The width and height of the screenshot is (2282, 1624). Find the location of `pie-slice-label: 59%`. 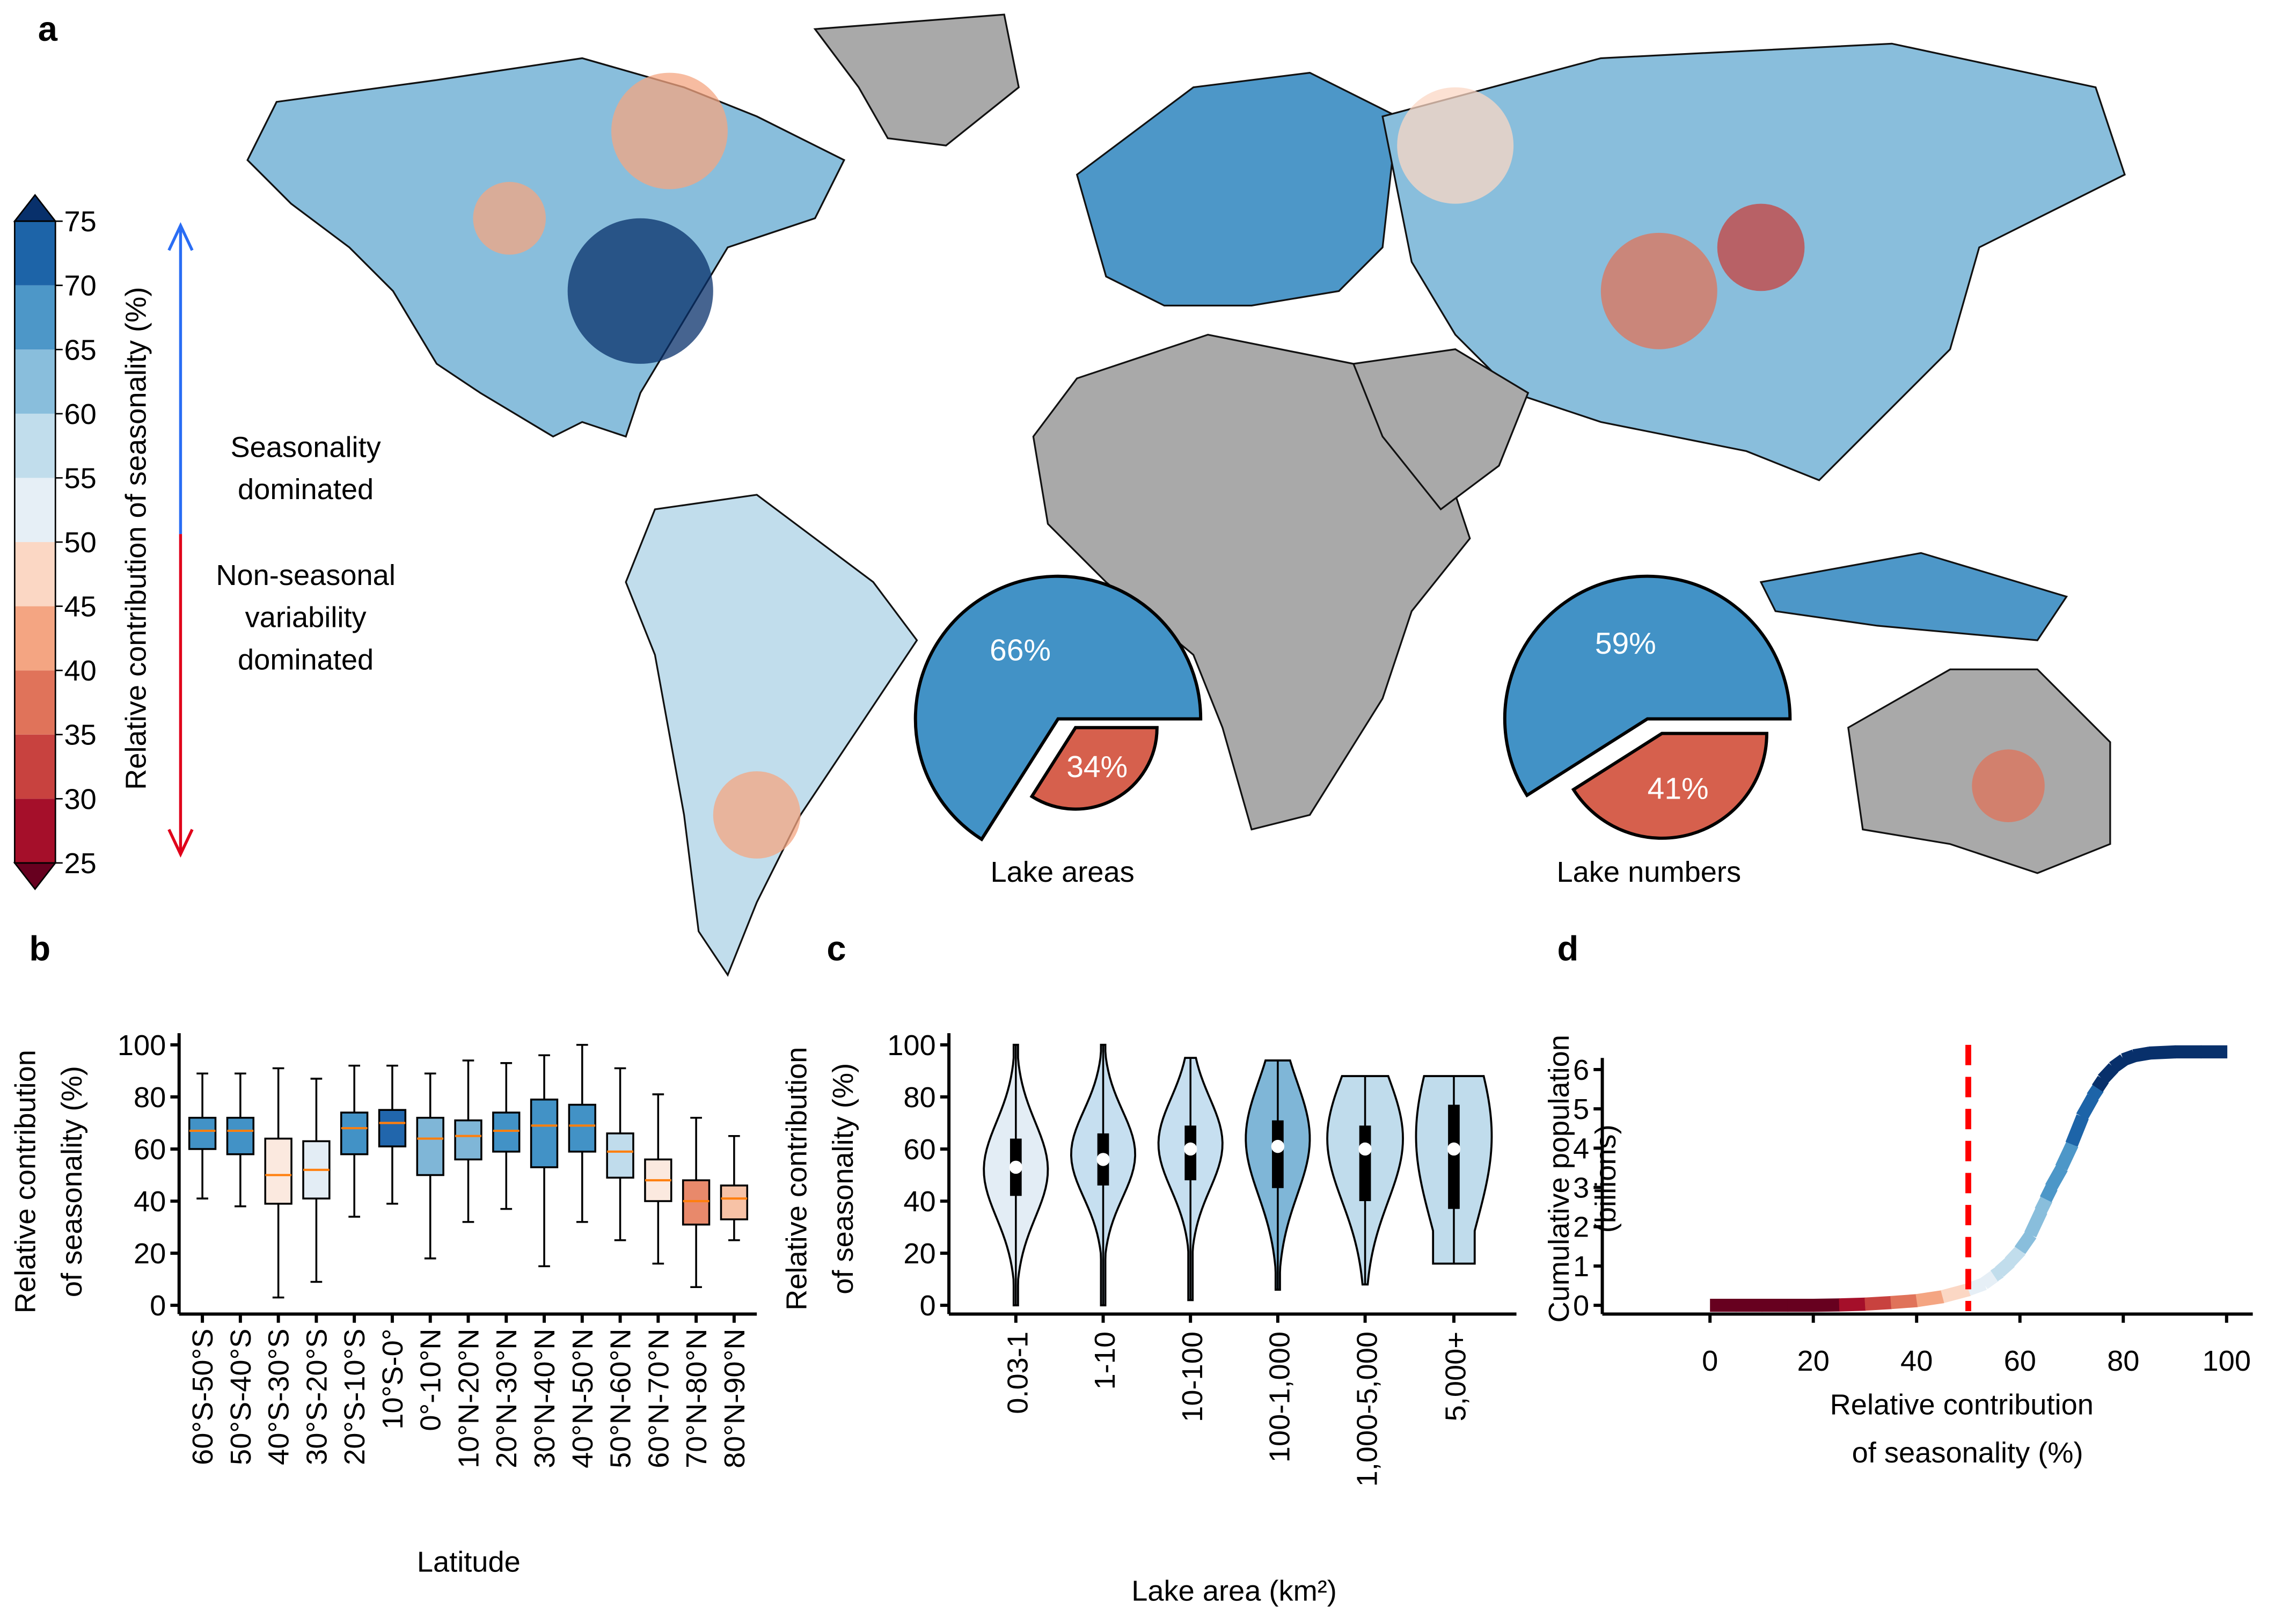

pie-slice-label: 59% is located at coordinates (1625, 643).